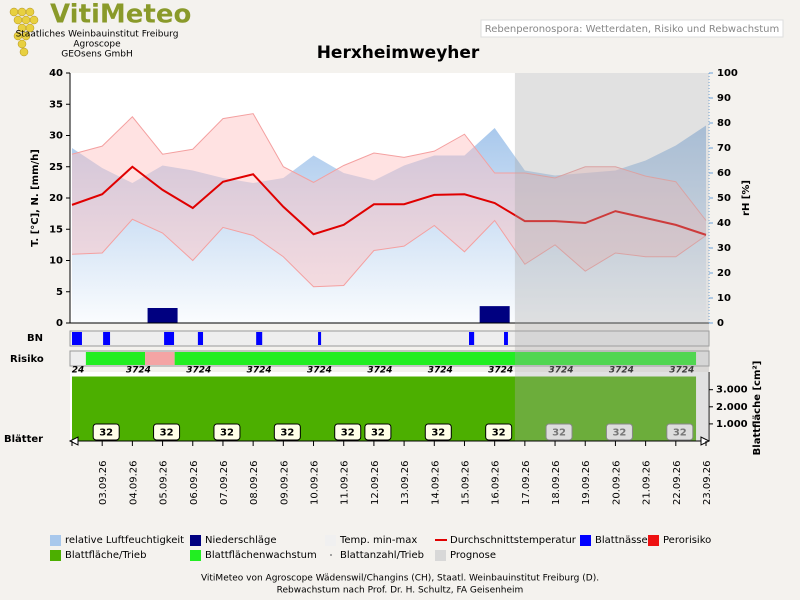  What do you see at coordinates (97, 35) in the screenshot?
I see `org: Staatliches Weinbauinstitut Freiburg` at bounding box center [97, 35].